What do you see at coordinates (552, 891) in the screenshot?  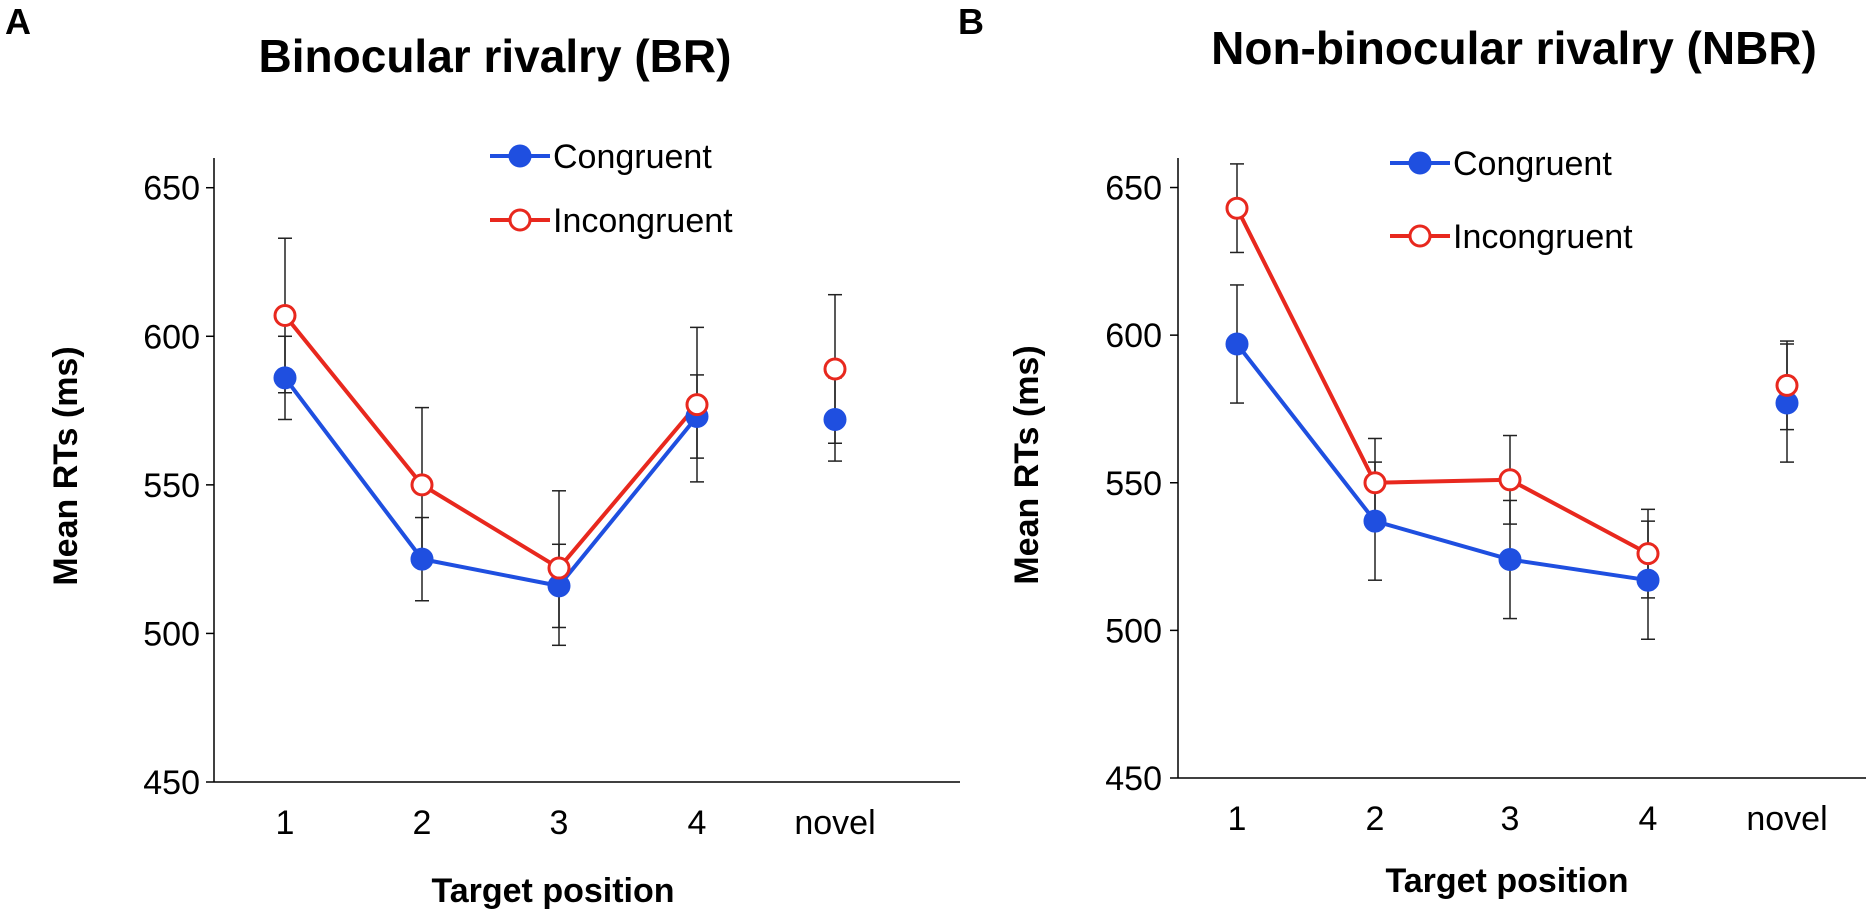 I see `panel-a-xlabel: Target position` at bounding box center [552, 891].